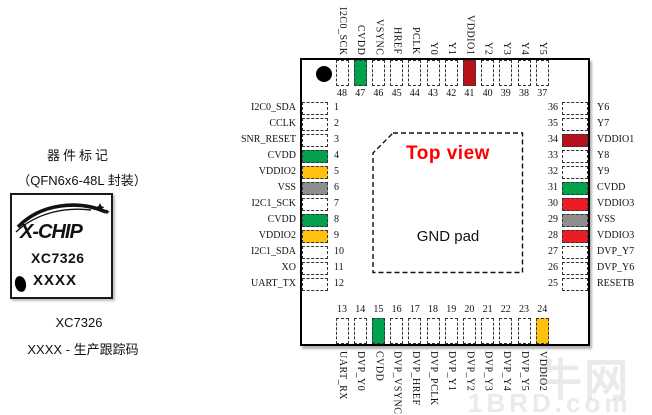 The height and width of the screenshot is (415, 652). What do you see at coordinates (505, 93) in the screenshot?
I see `pin-number-39: 39` at bounding box center [505, 93].